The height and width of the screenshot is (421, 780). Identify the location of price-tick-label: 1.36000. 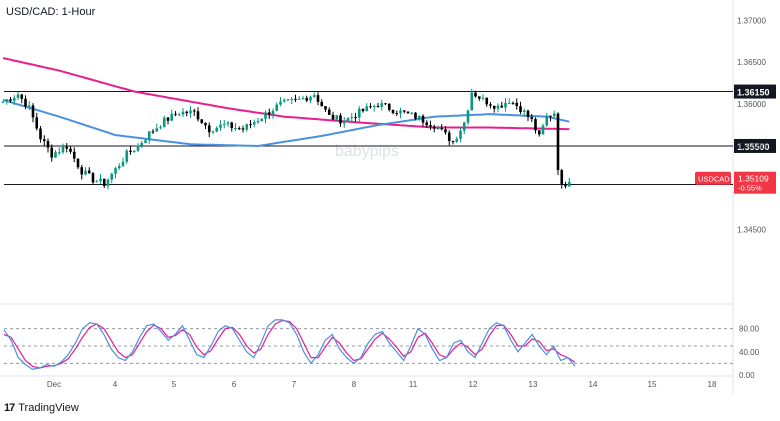
(751, 104).